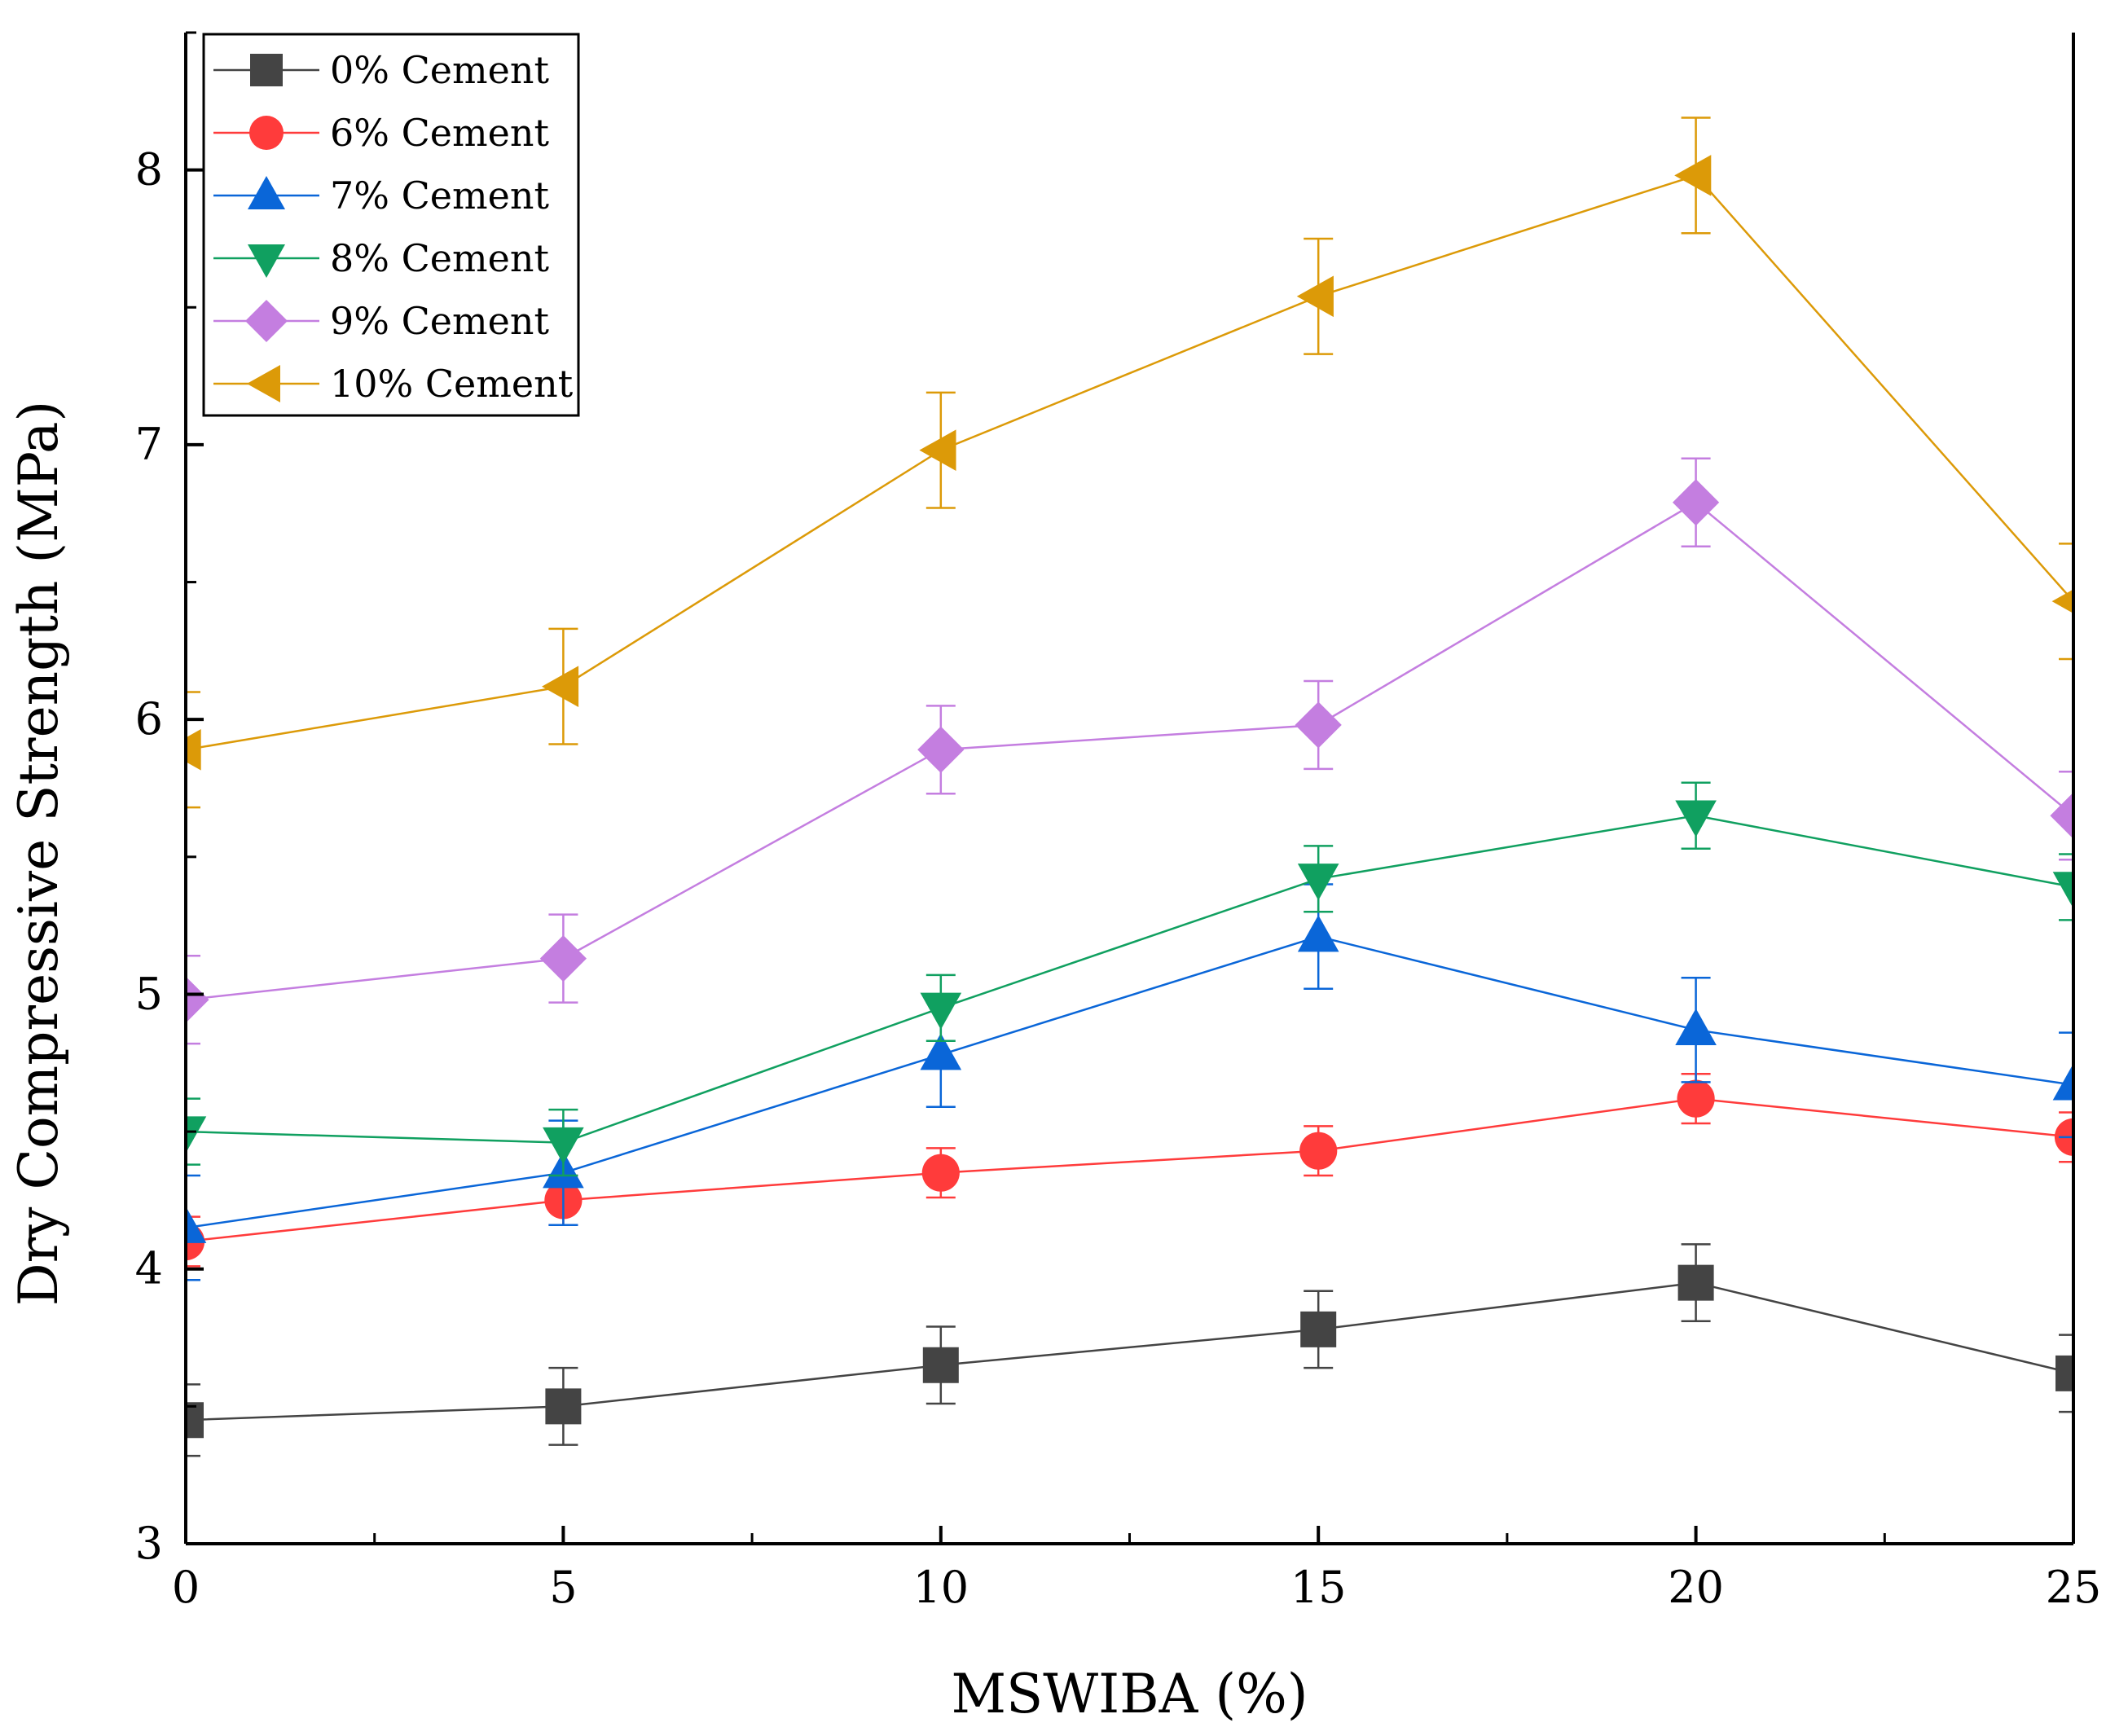  I want to click on x-tick-label: 0, so click(186, 1587).